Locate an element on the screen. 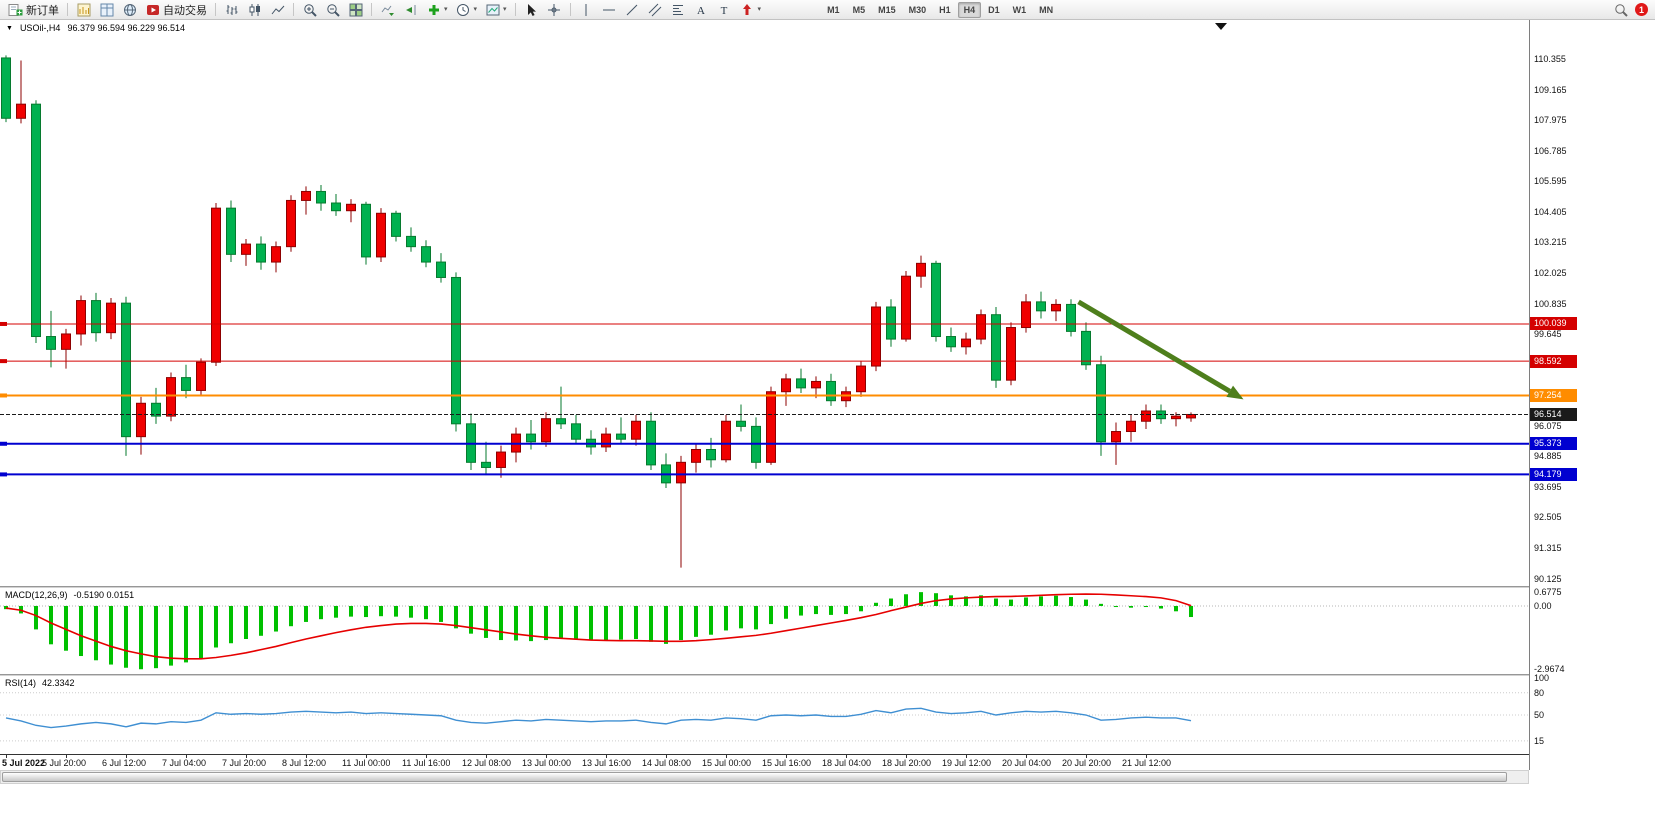 This screenshot has height=816, width=1655. rsi-canvas is located at coordinates (764, 715).